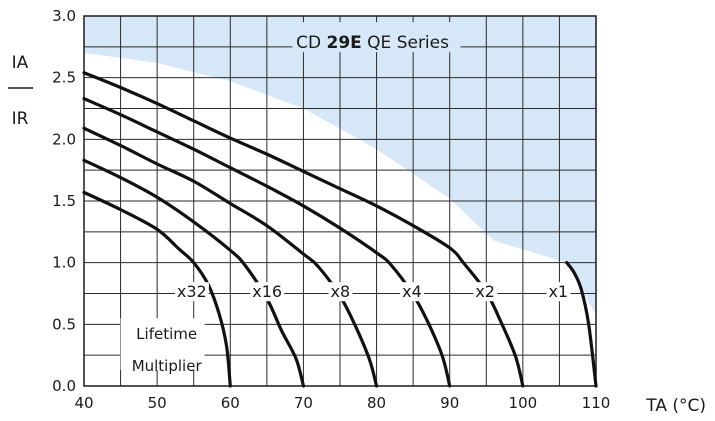 The height and width of the screenshot is (421, 715). I want to click on x-tick-label: 40, so click(83, 403).